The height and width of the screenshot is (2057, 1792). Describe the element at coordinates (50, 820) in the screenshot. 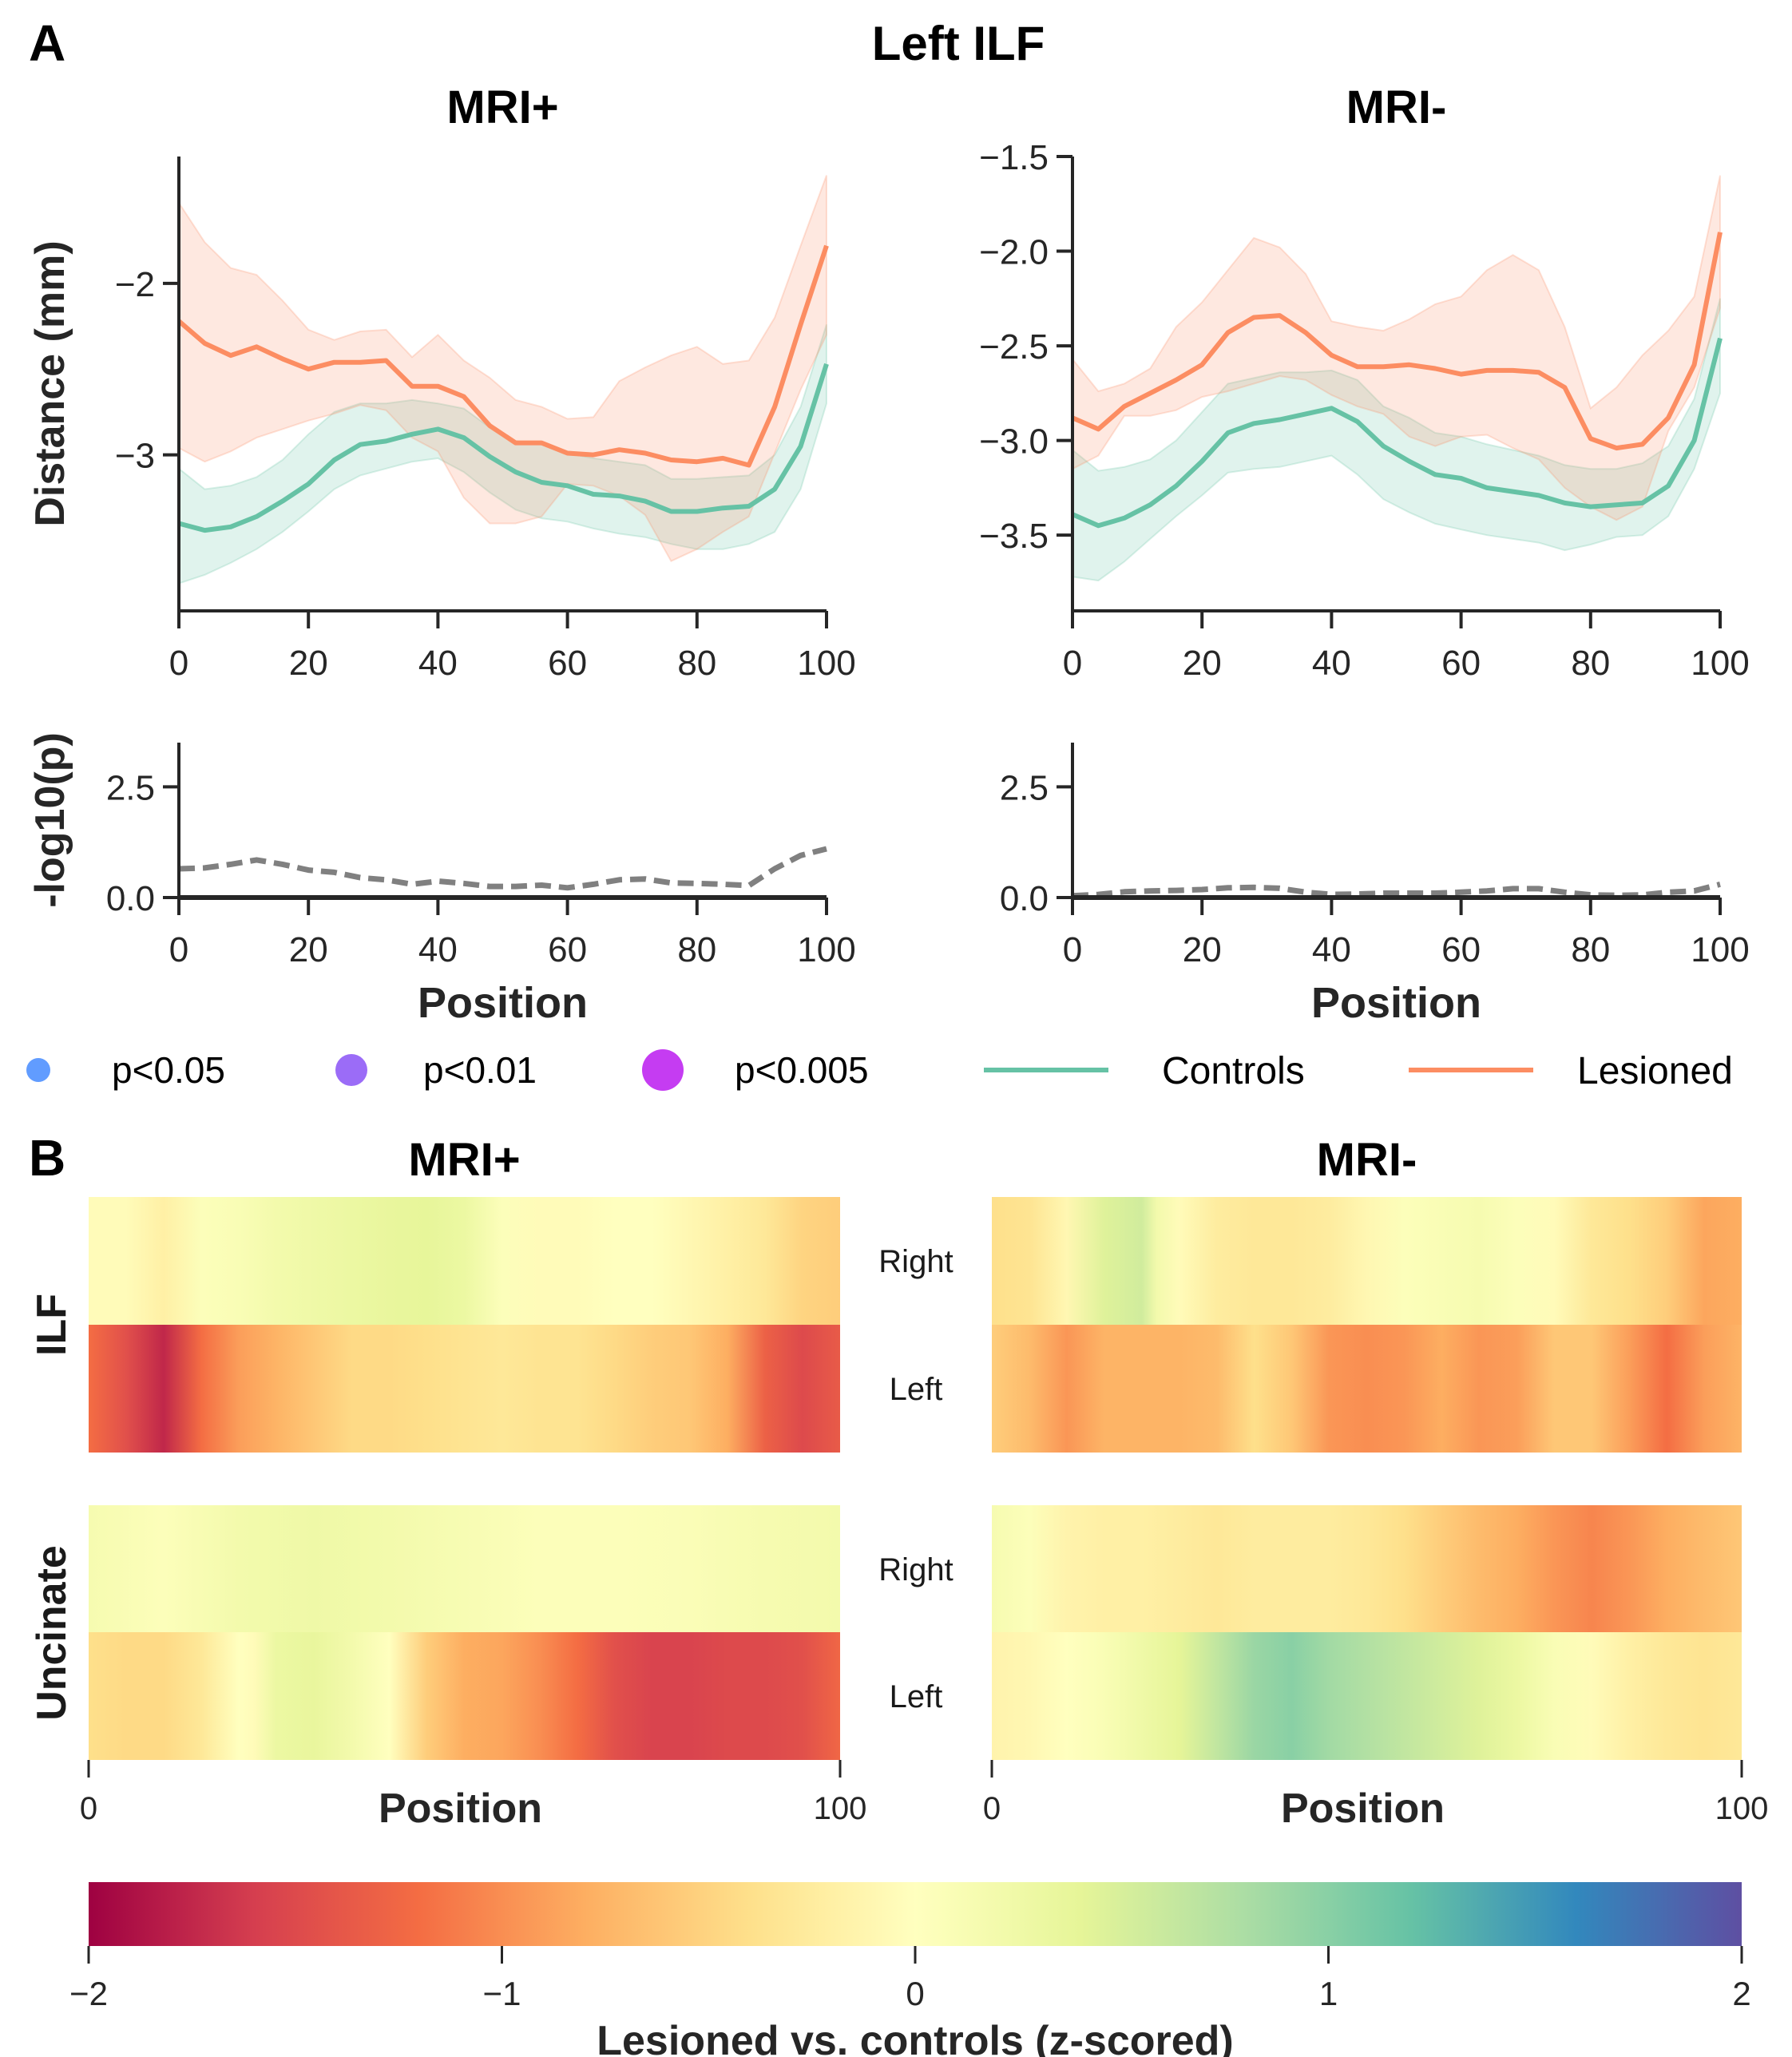

I see `y-axis-label: -log10(p)` at that location.